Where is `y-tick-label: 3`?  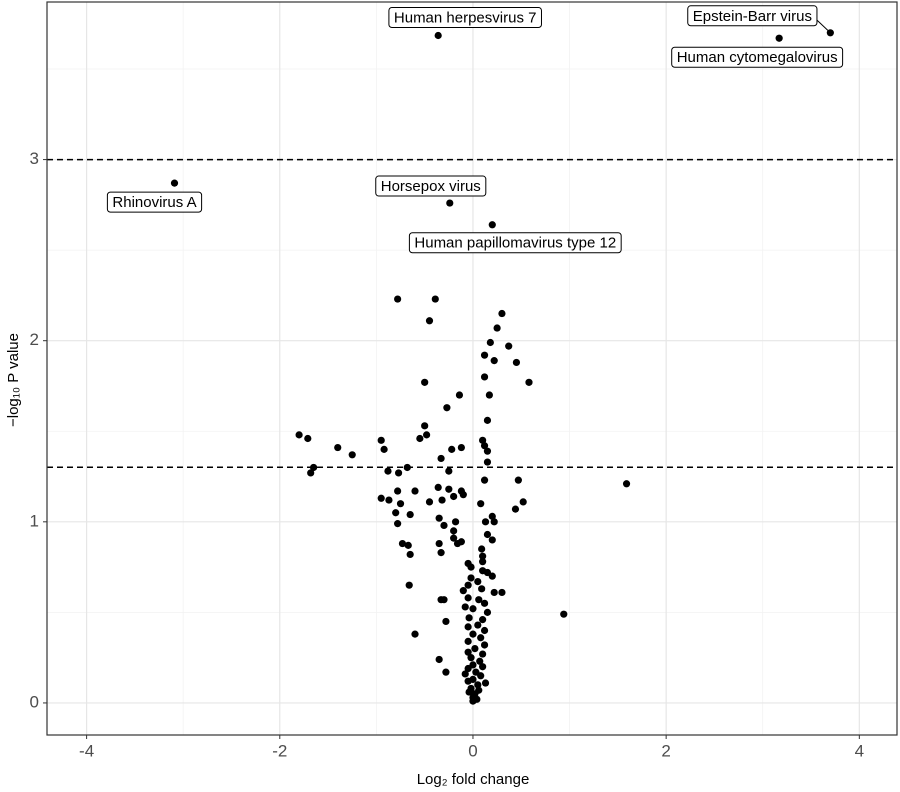
y-tick-label: 3 is located at coordinates (34, 158).